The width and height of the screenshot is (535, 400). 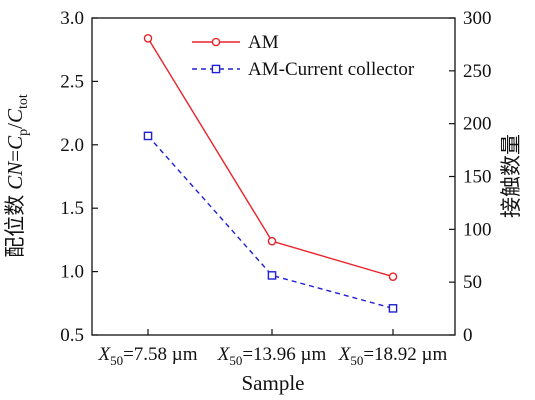 I want to click on left-y-axis-title-sub-tot: tot, so click(x=23, y=101).